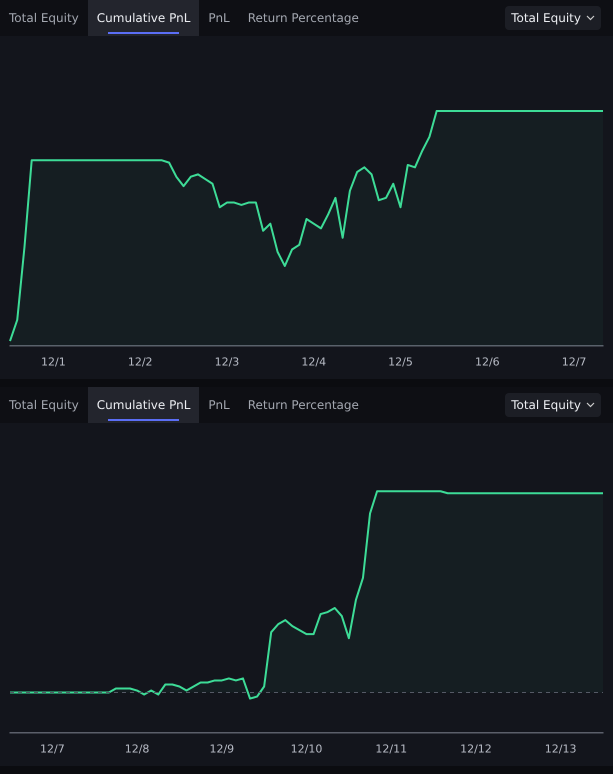 This screenshot has width=613, height=774. I want to click on x-tick-label: 12/12, so click(476, 749).